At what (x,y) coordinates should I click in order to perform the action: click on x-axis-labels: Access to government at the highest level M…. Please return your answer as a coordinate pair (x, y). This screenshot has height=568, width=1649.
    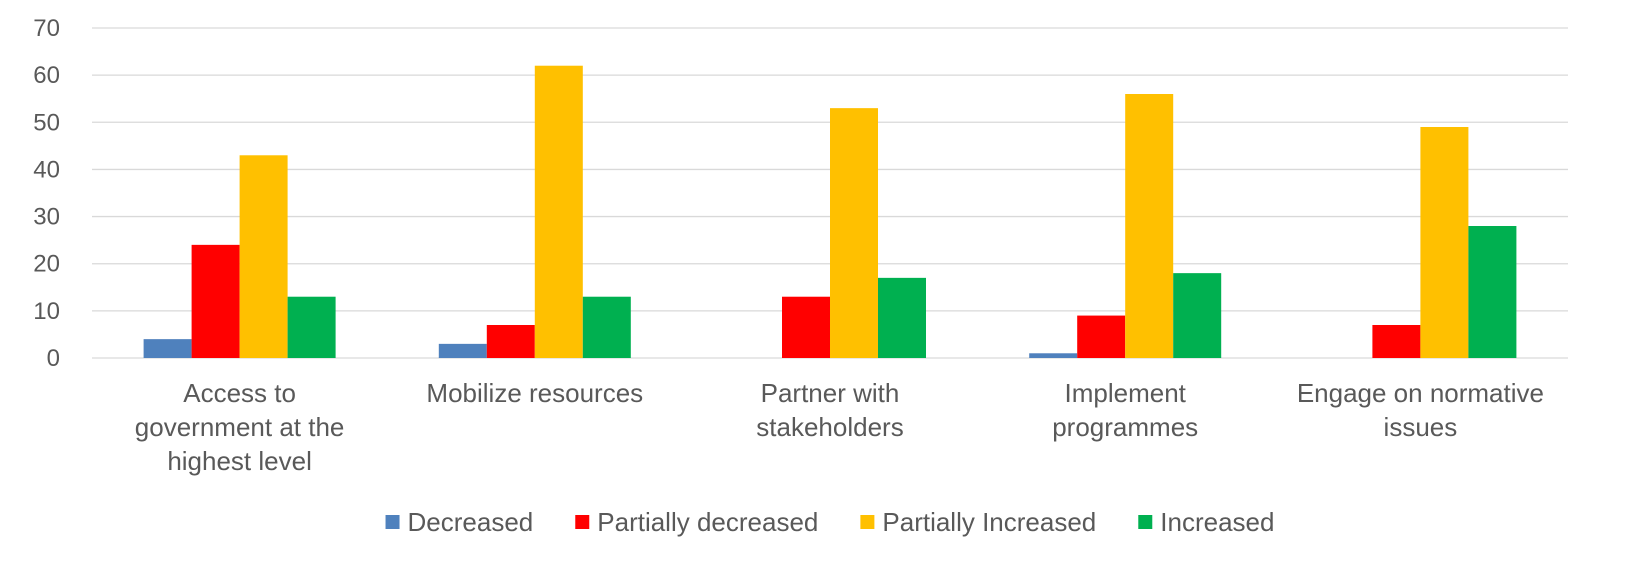
    Looking at the image, I should click on (839, 427).